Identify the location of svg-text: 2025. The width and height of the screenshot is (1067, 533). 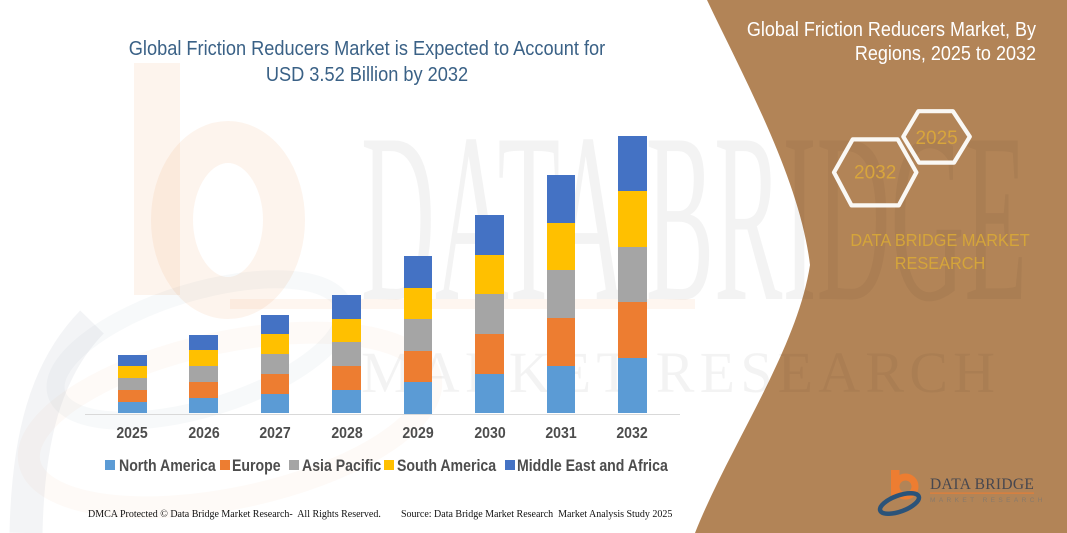
(936, 138).